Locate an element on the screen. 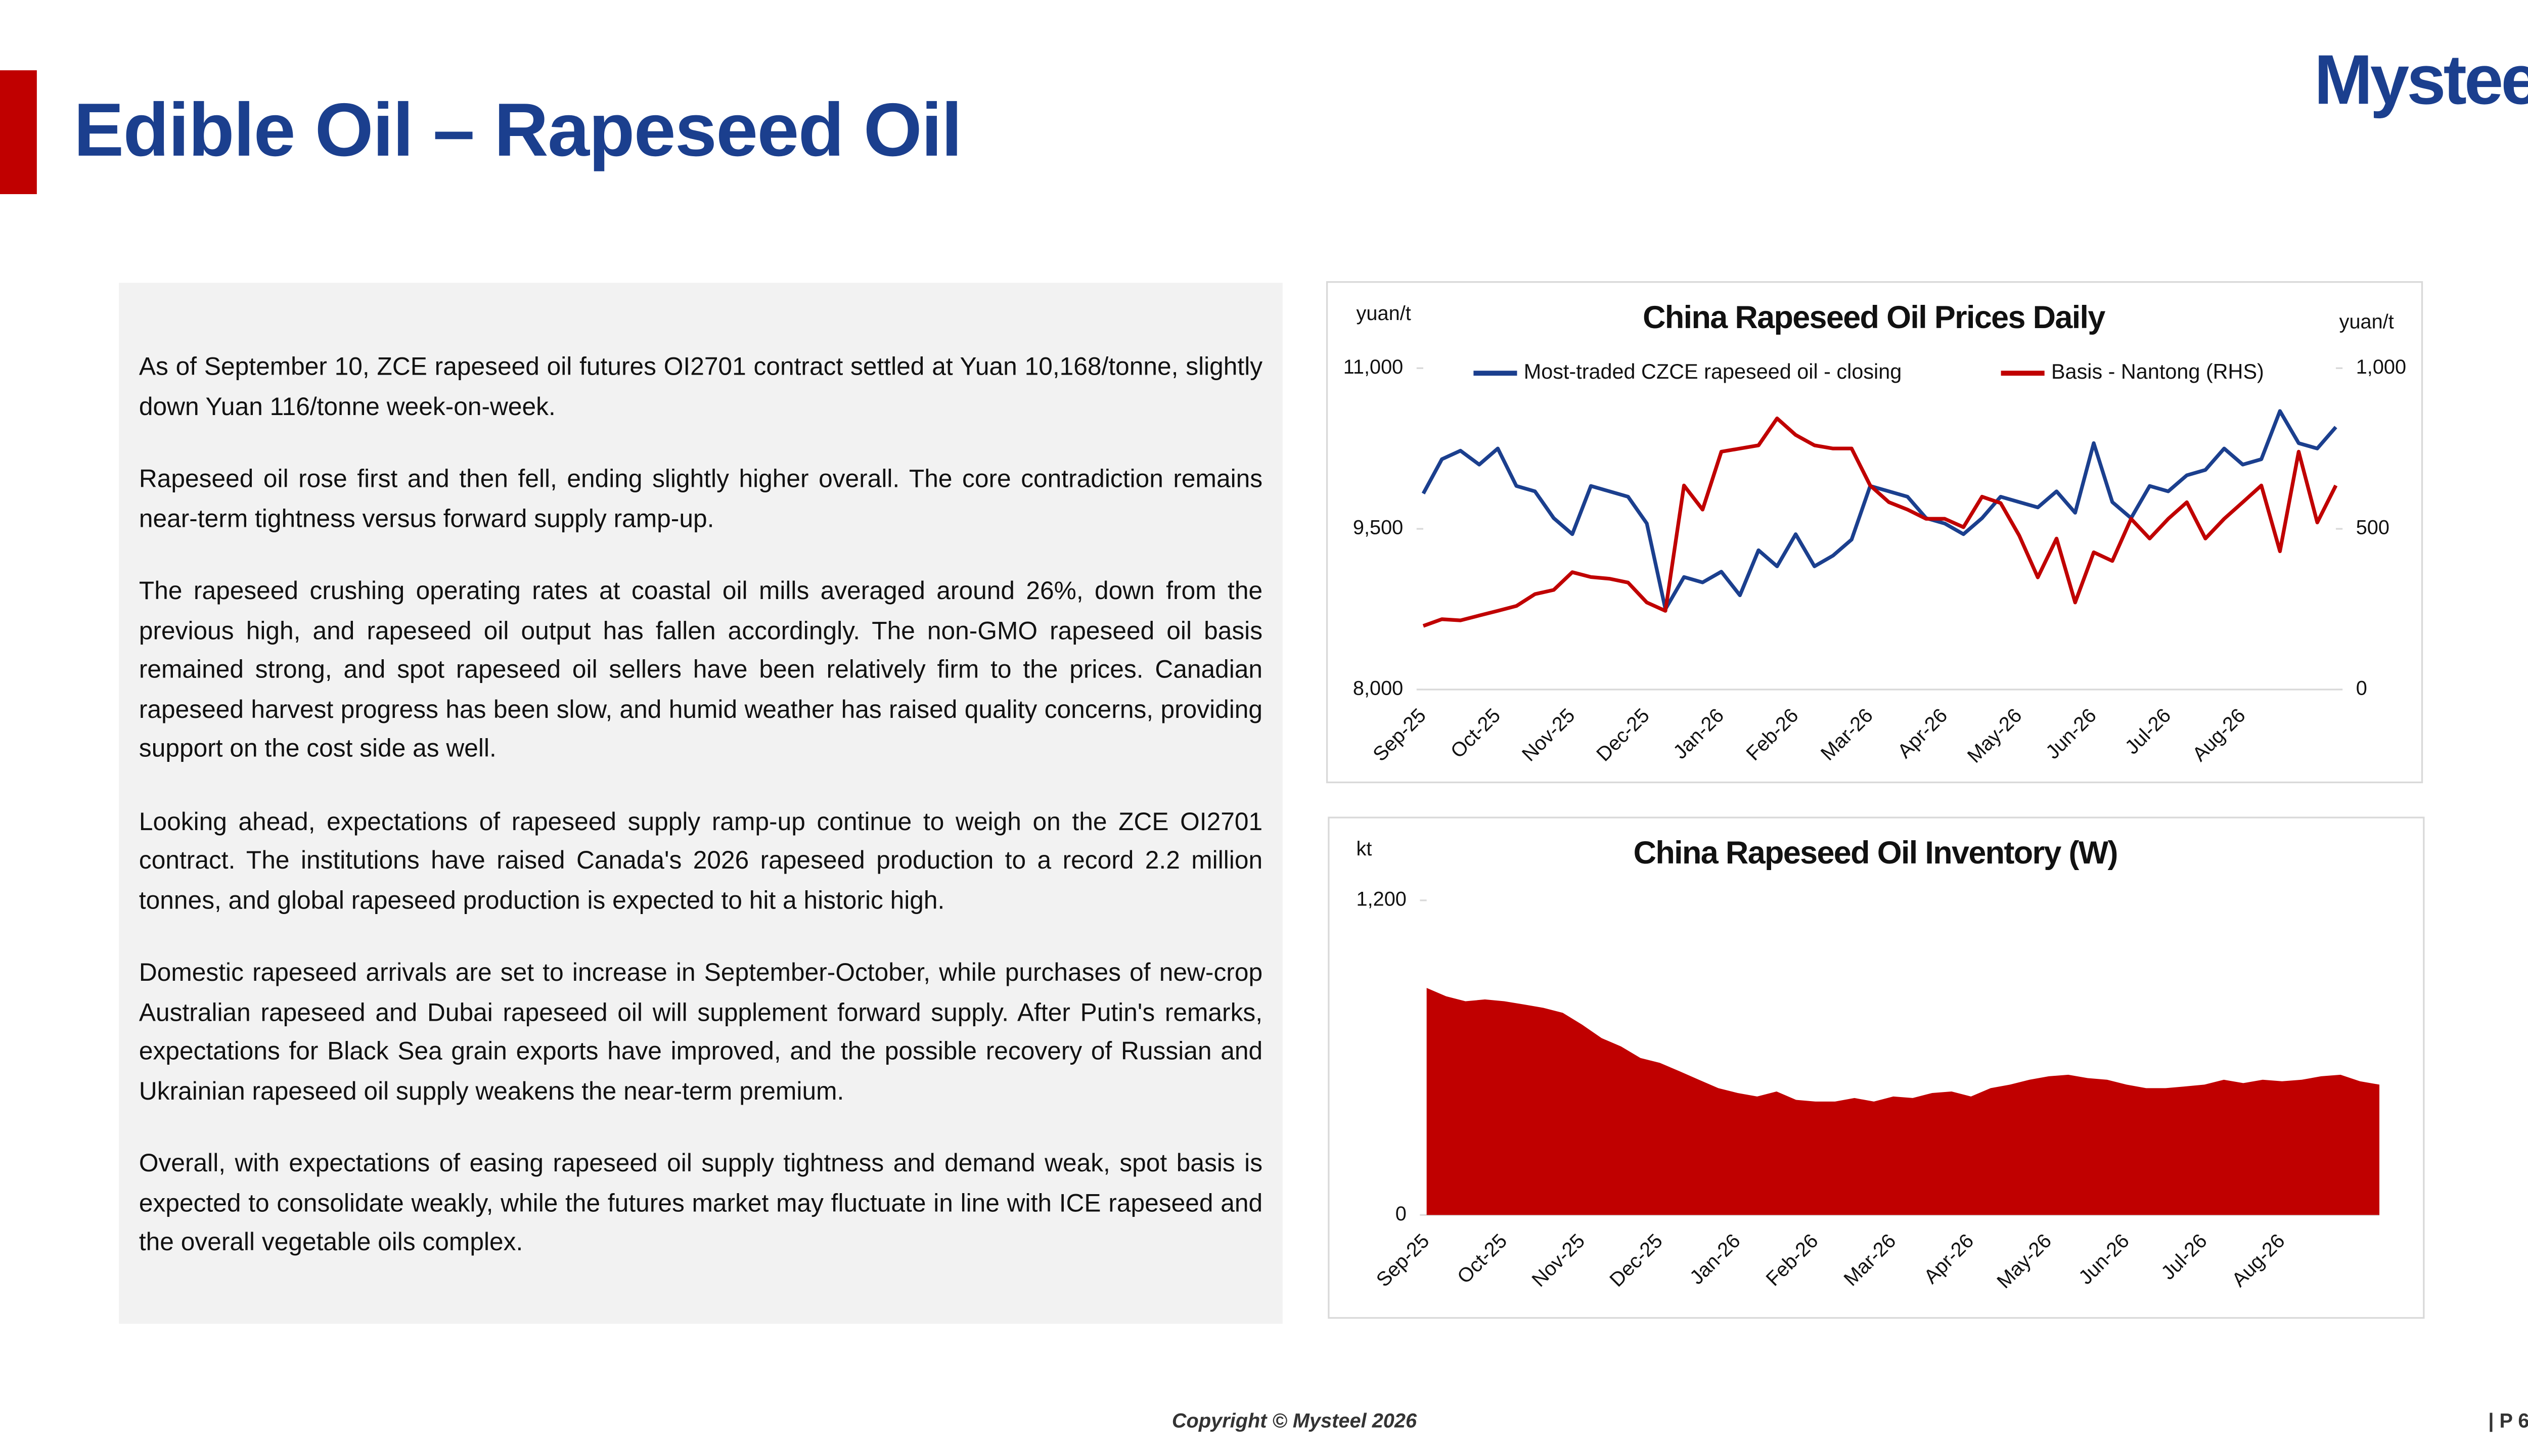  slide-title: Edible Oil – Rapeseed Oil is located at coordinates (518, 129).